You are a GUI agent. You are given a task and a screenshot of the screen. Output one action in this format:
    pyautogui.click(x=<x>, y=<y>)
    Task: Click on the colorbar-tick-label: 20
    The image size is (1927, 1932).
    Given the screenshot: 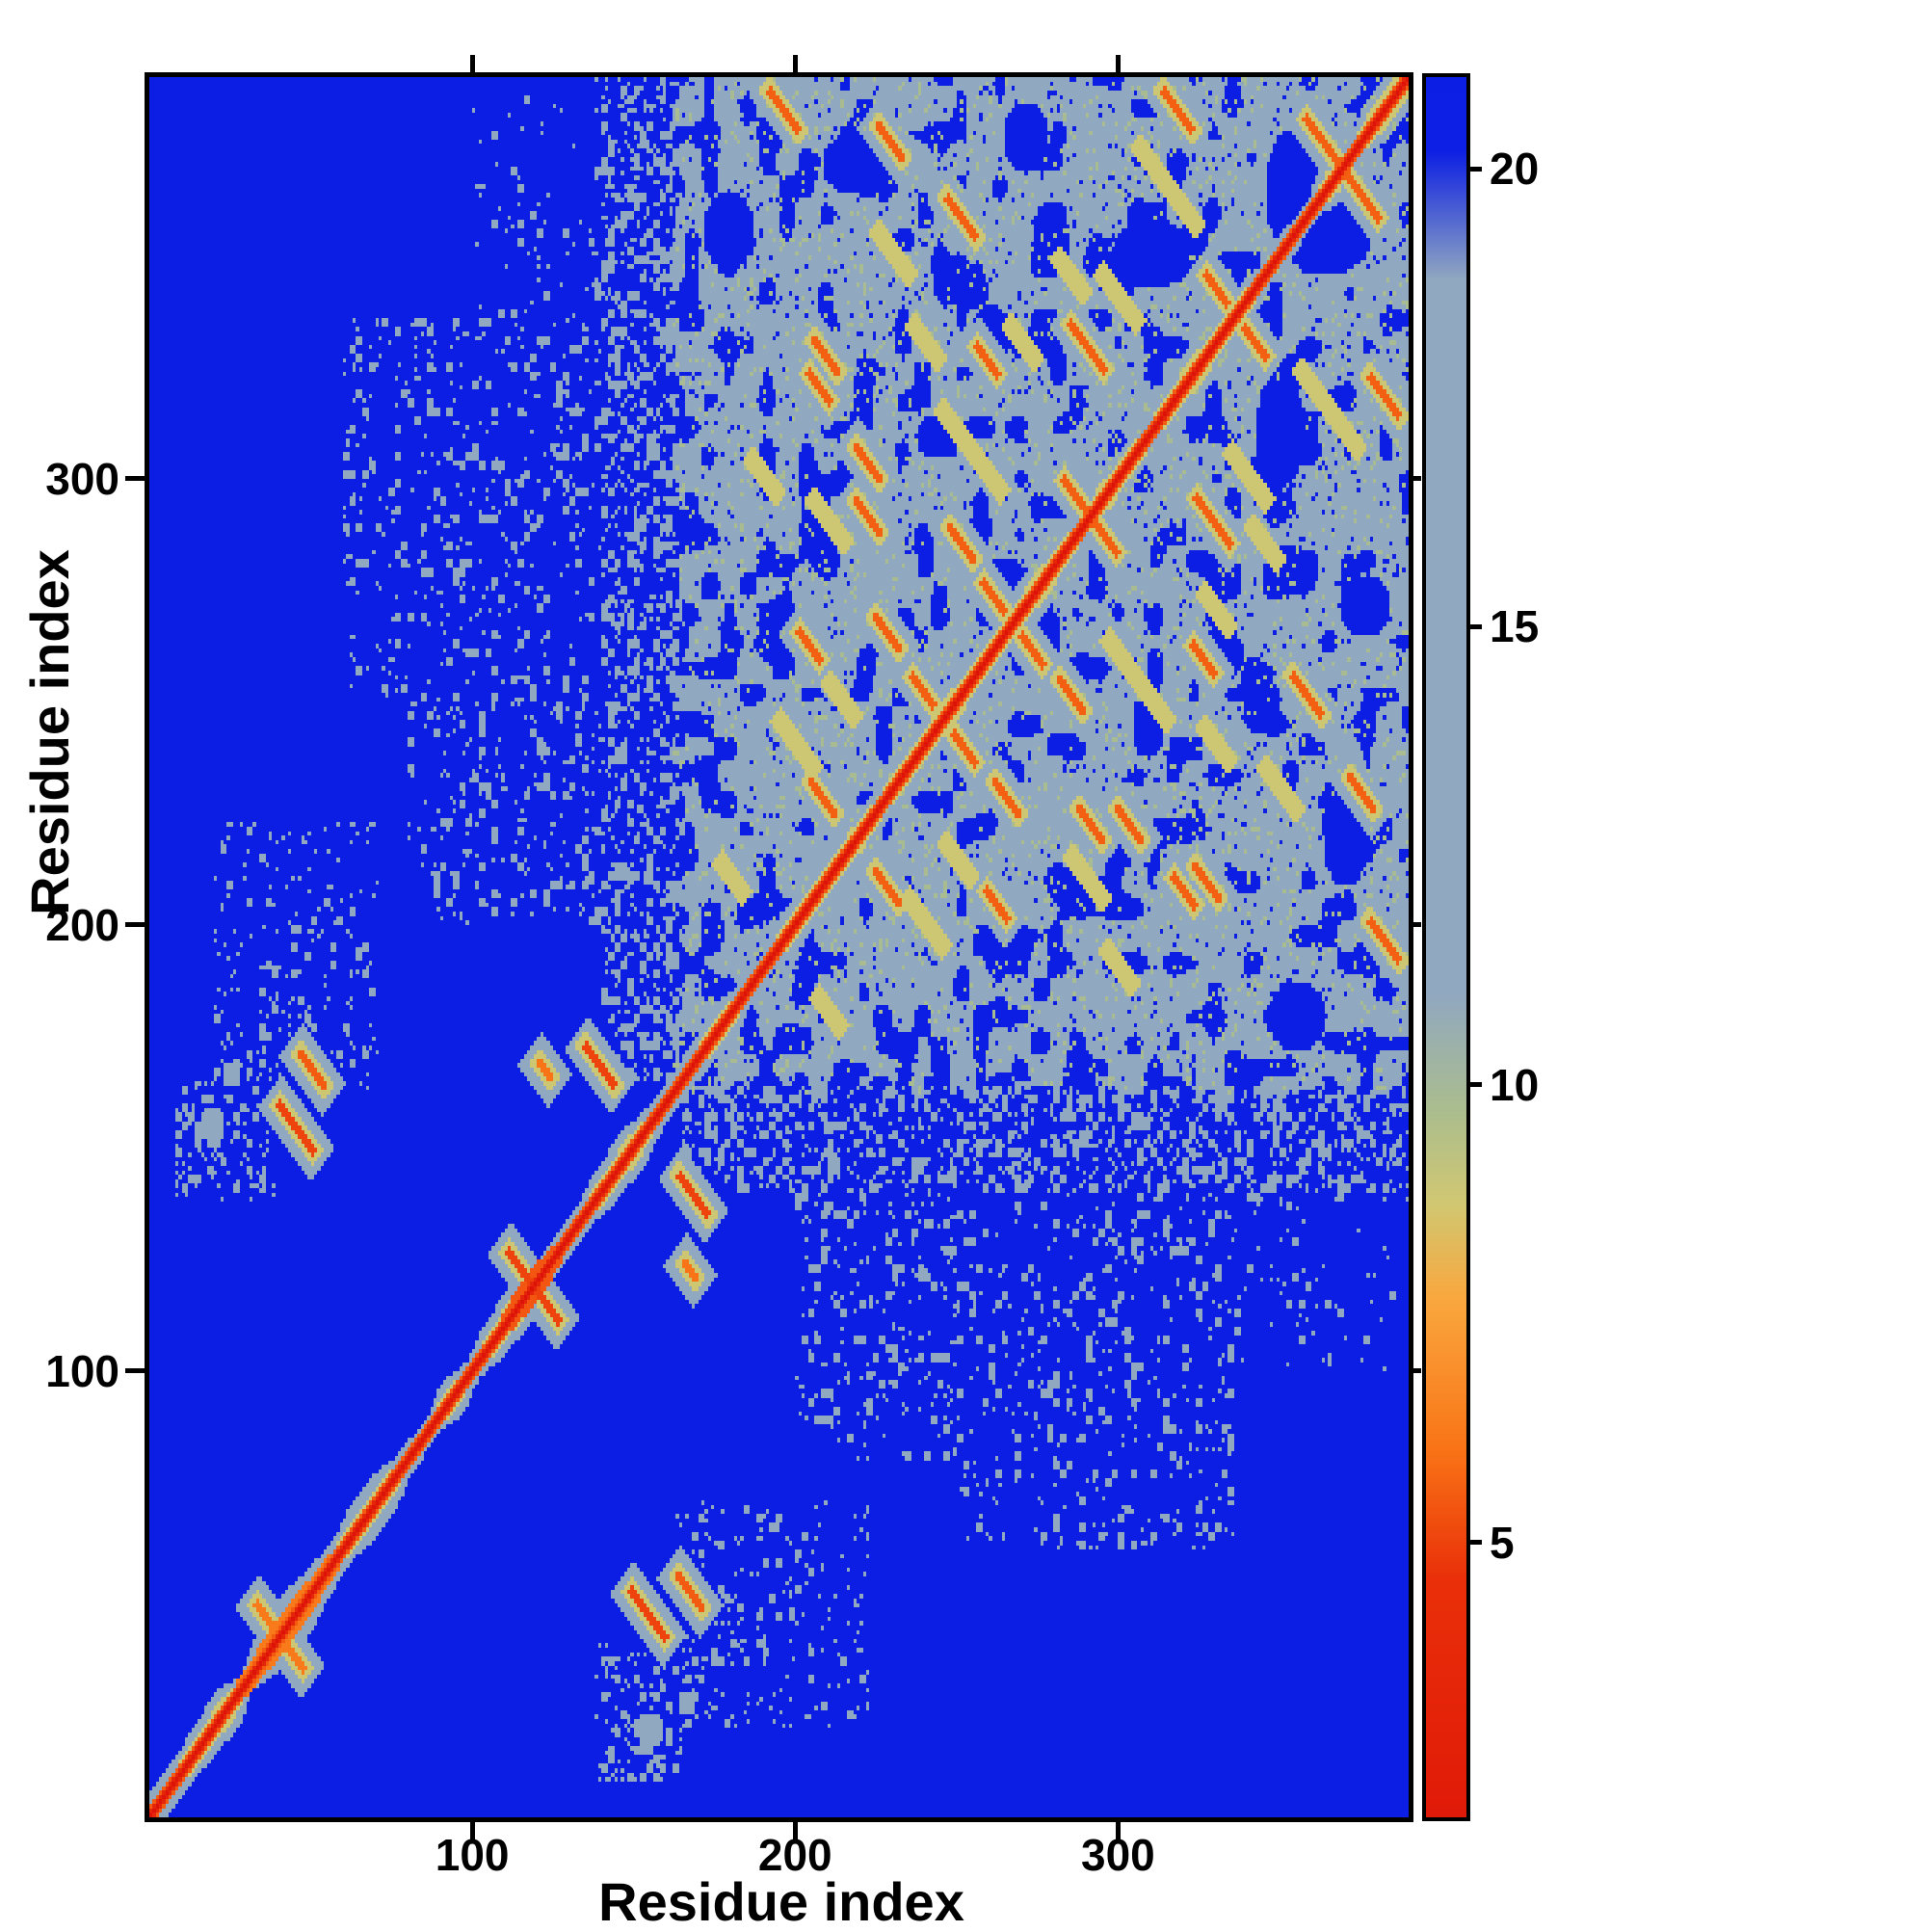 What is the action you would take?
    pyautogui.click(x=1515, y=169)
    